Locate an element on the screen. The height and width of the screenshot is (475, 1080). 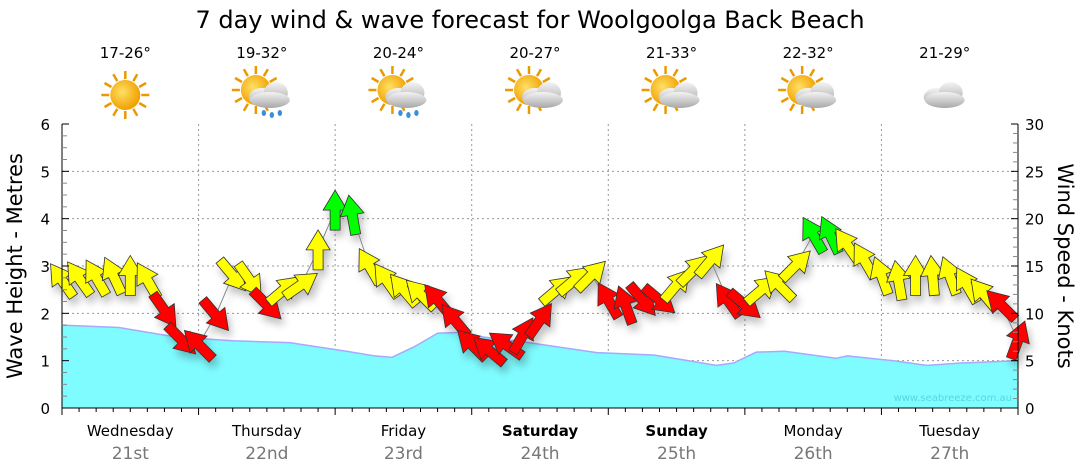
day-date: 27th is located at coordinates (949, 454).